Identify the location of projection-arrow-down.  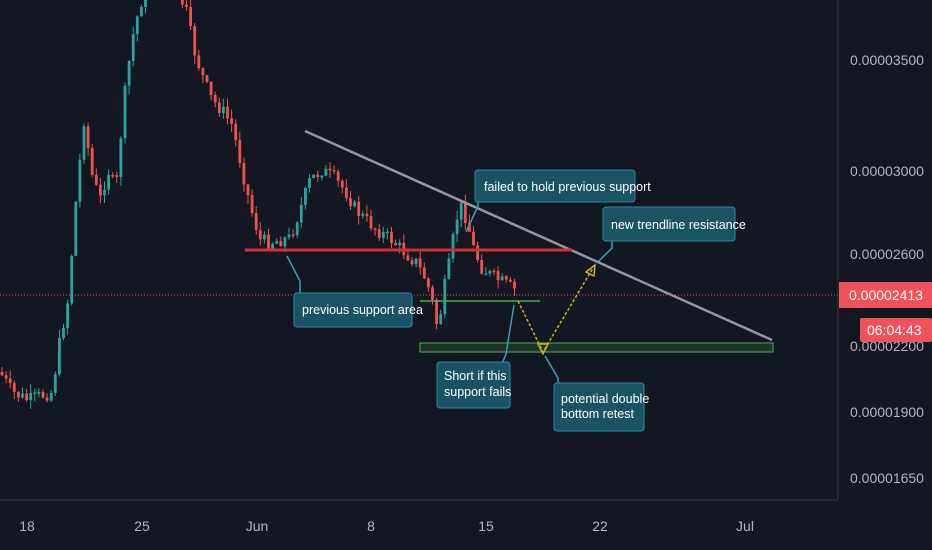
(543, 349).